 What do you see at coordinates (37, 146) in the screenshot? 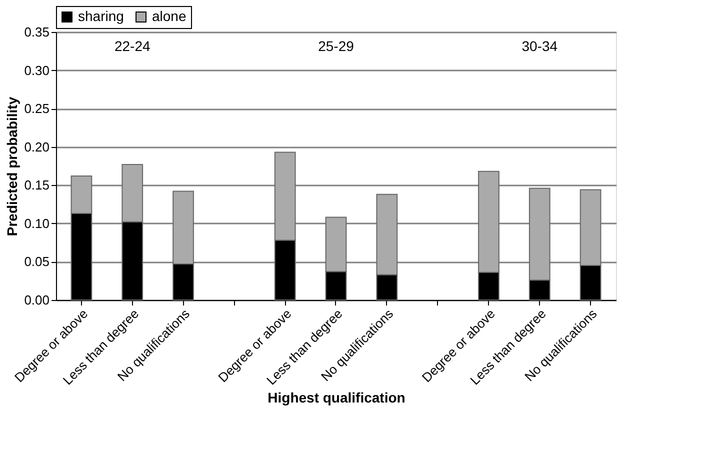
I see `y-tick-label: 0.20` at bounding box center [37, 146].